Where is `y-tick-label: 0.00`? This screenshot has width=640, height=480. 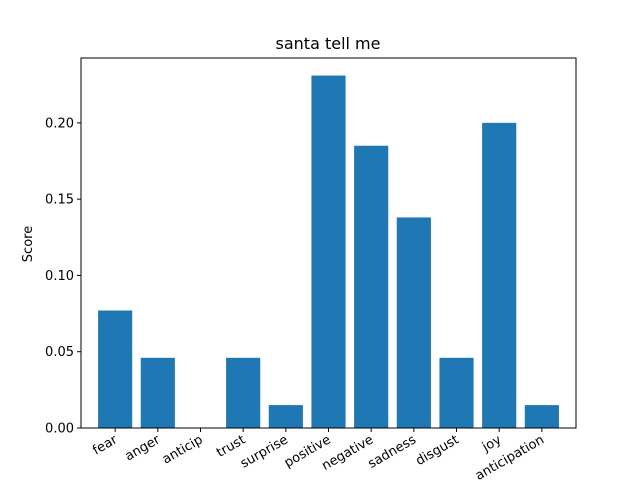
y-tick-label: 0.00 is located at coordinates (59, 429).